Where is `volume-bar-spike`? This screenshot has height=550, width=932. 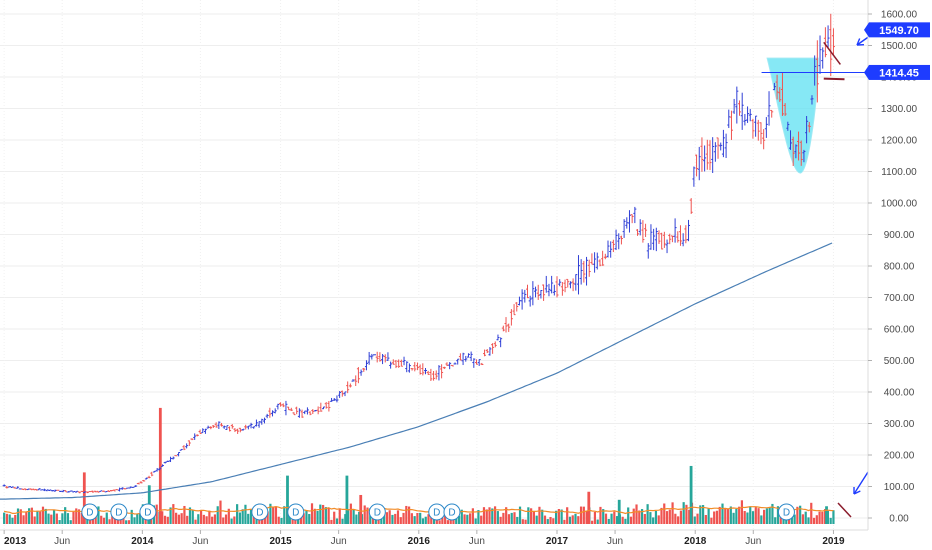 volume-bar-spike is located at coordinates (826, 515).